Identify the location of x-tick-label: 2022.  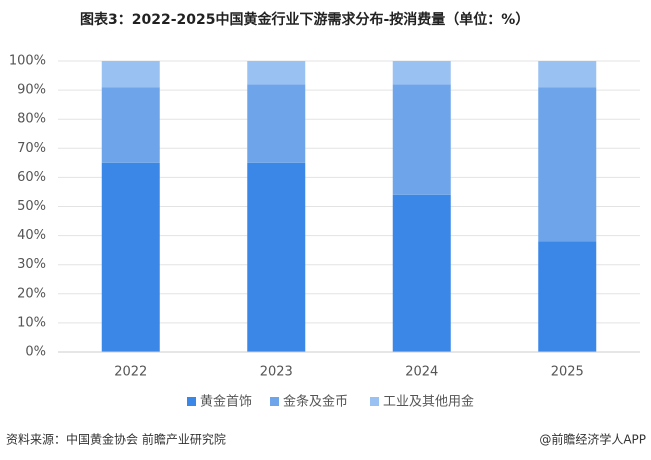
(130, 372).